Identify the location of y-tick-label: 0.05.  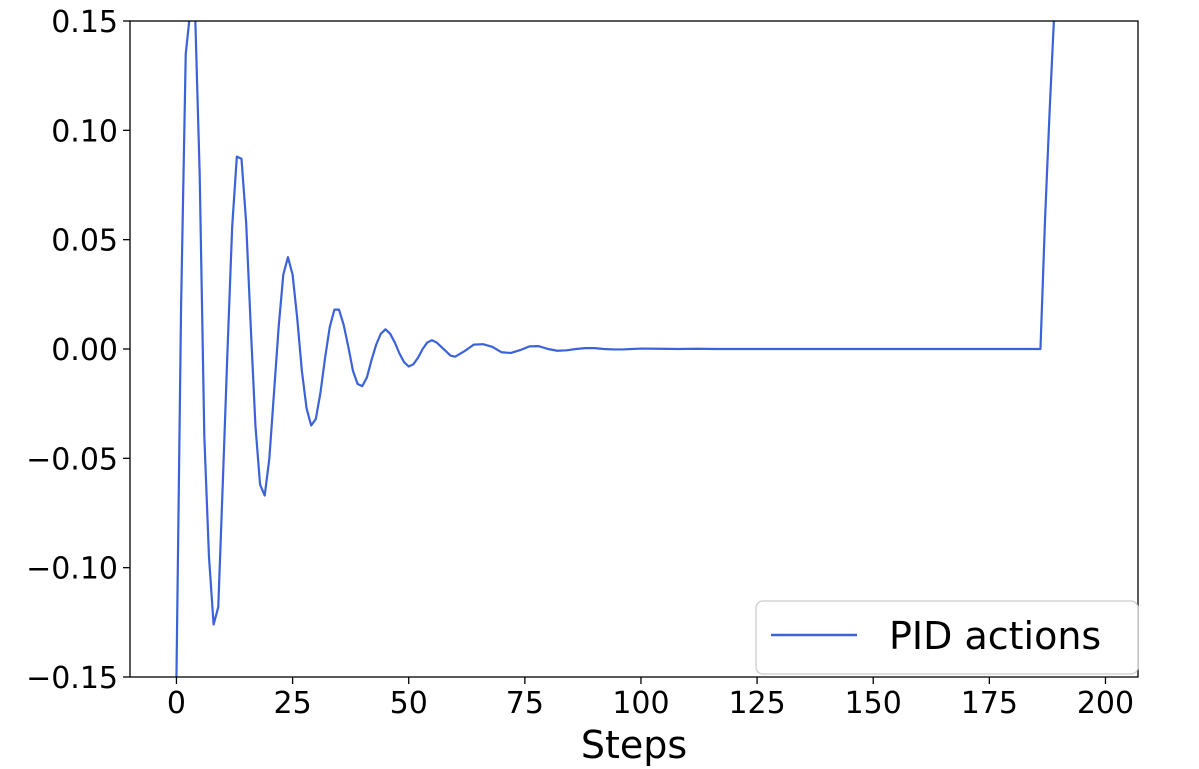
(84, 241).